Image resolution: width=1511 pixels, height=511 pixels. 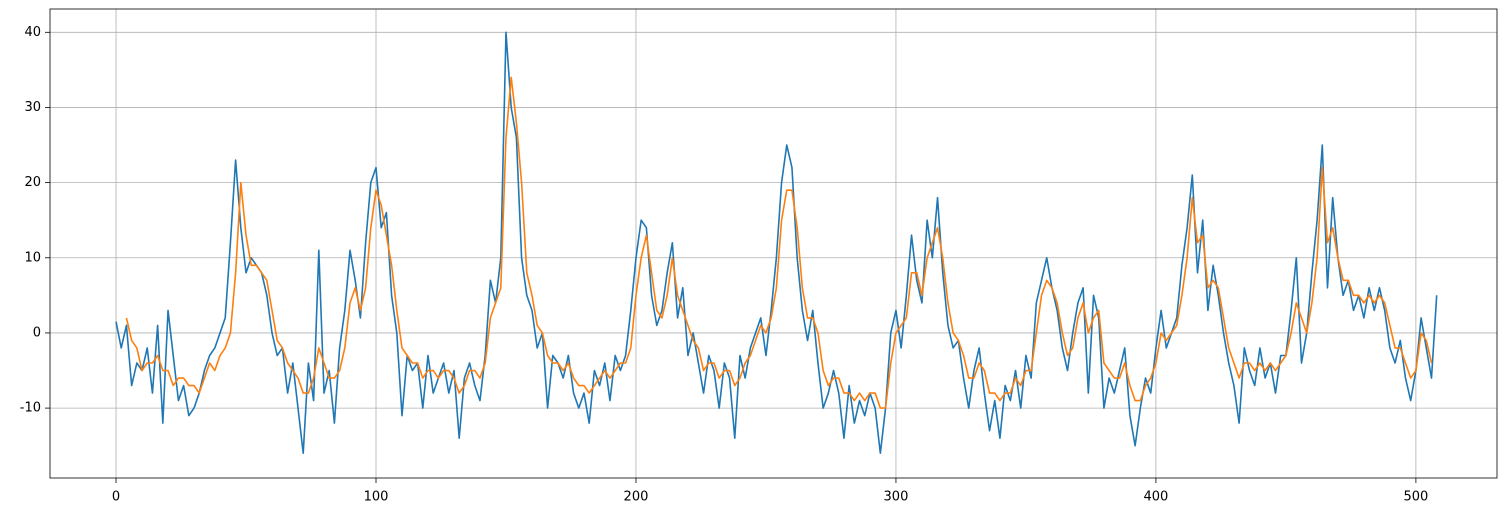 What do you see at coordinates (30, 408) in the screenshot?
I see `y-tick-label: -10` at bounding box center [30, 408].